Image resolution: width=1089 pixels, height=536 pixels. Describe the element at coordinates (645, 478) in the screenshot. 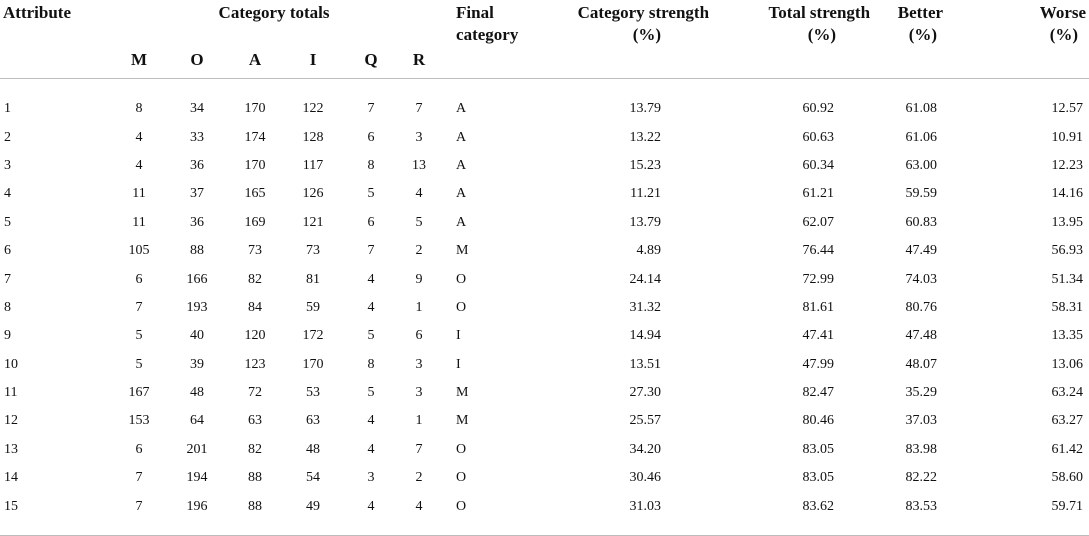

I see `cell-category-strength: 30.46` at that location.